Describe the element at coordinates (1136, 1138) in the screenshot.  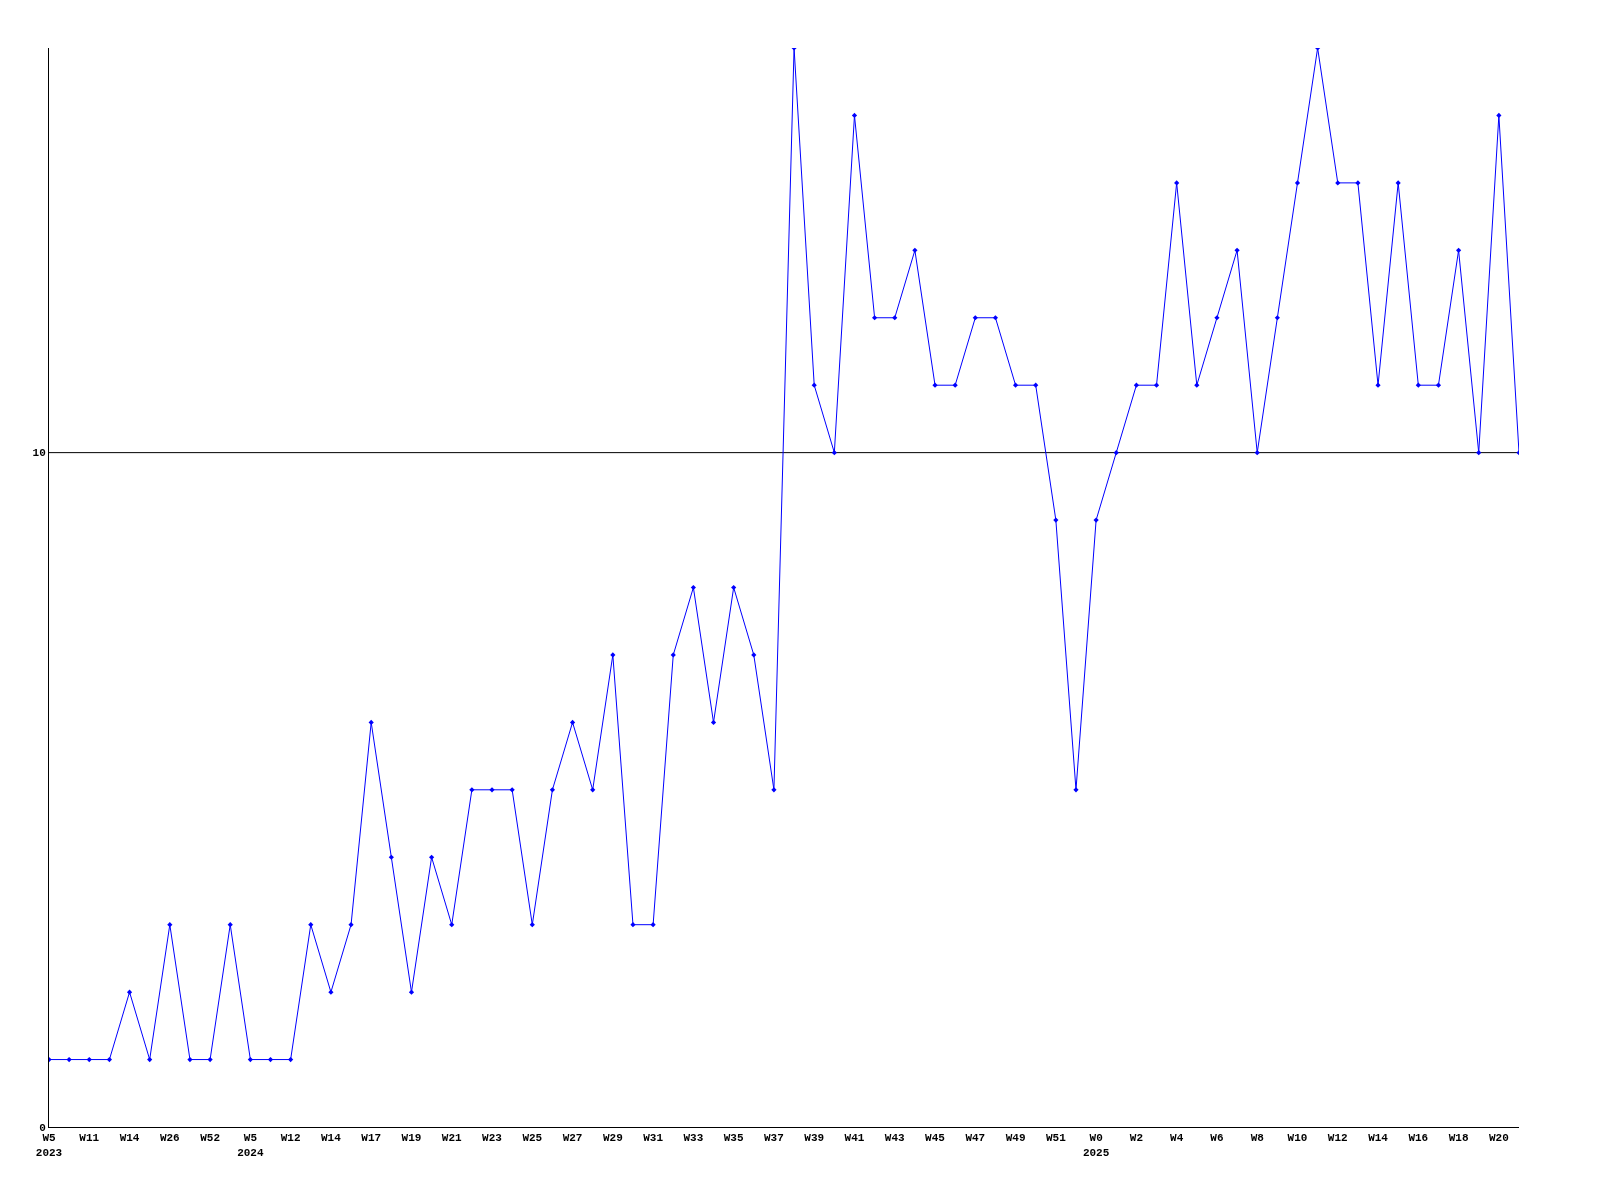
I see `x-tick-label: W2` at that location.